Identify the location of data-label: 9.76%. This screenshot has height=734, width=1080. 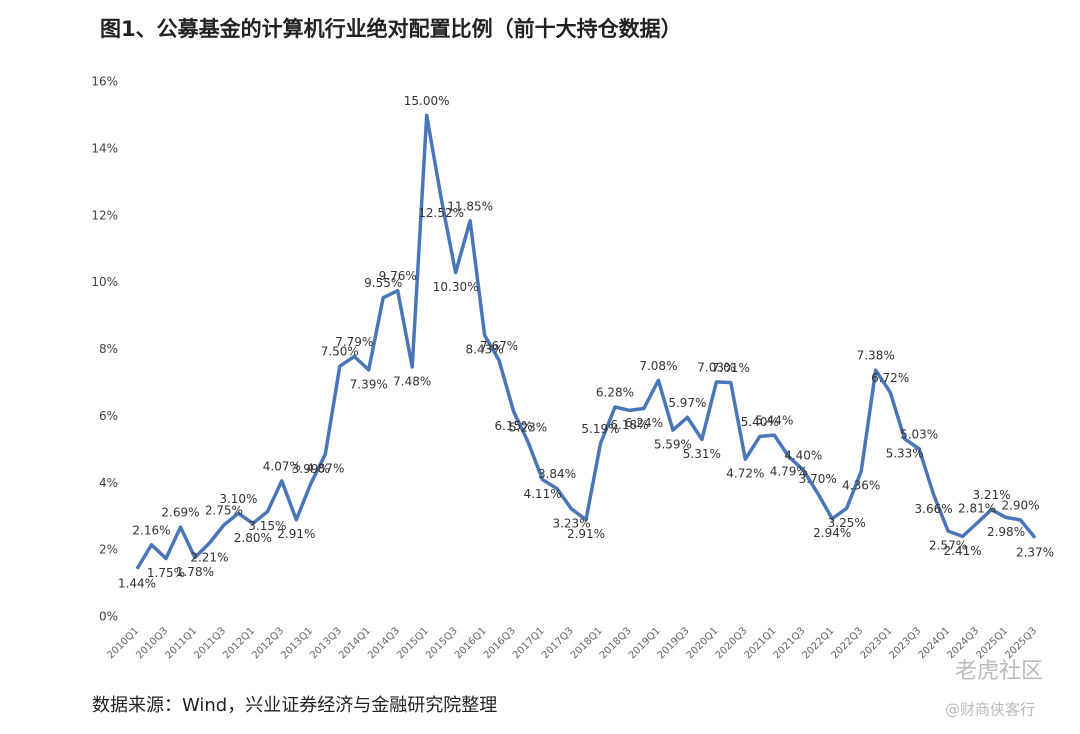
(398, 276).